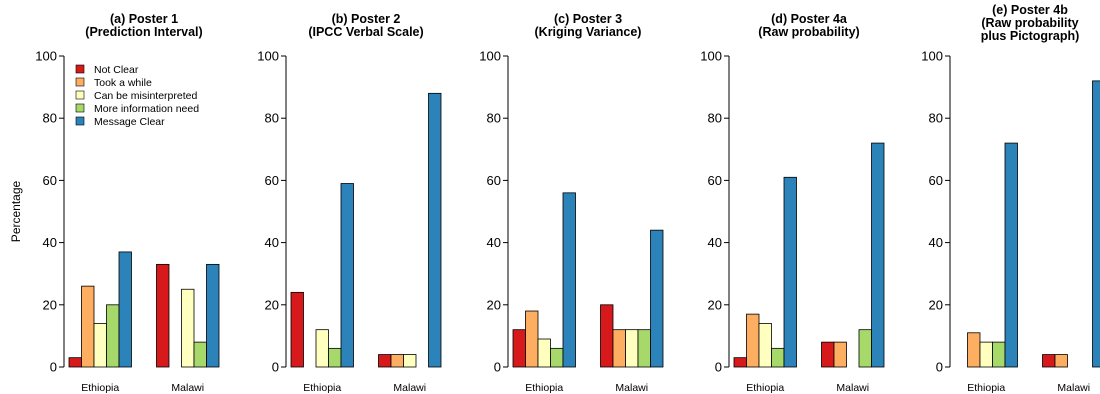 This screenshot has height=394, width=1100. What do you see at coordinates (588, 32) in the screenshot?
I see `panel-title-line: (Kriging Variance)` at bounding box center [588, 32].